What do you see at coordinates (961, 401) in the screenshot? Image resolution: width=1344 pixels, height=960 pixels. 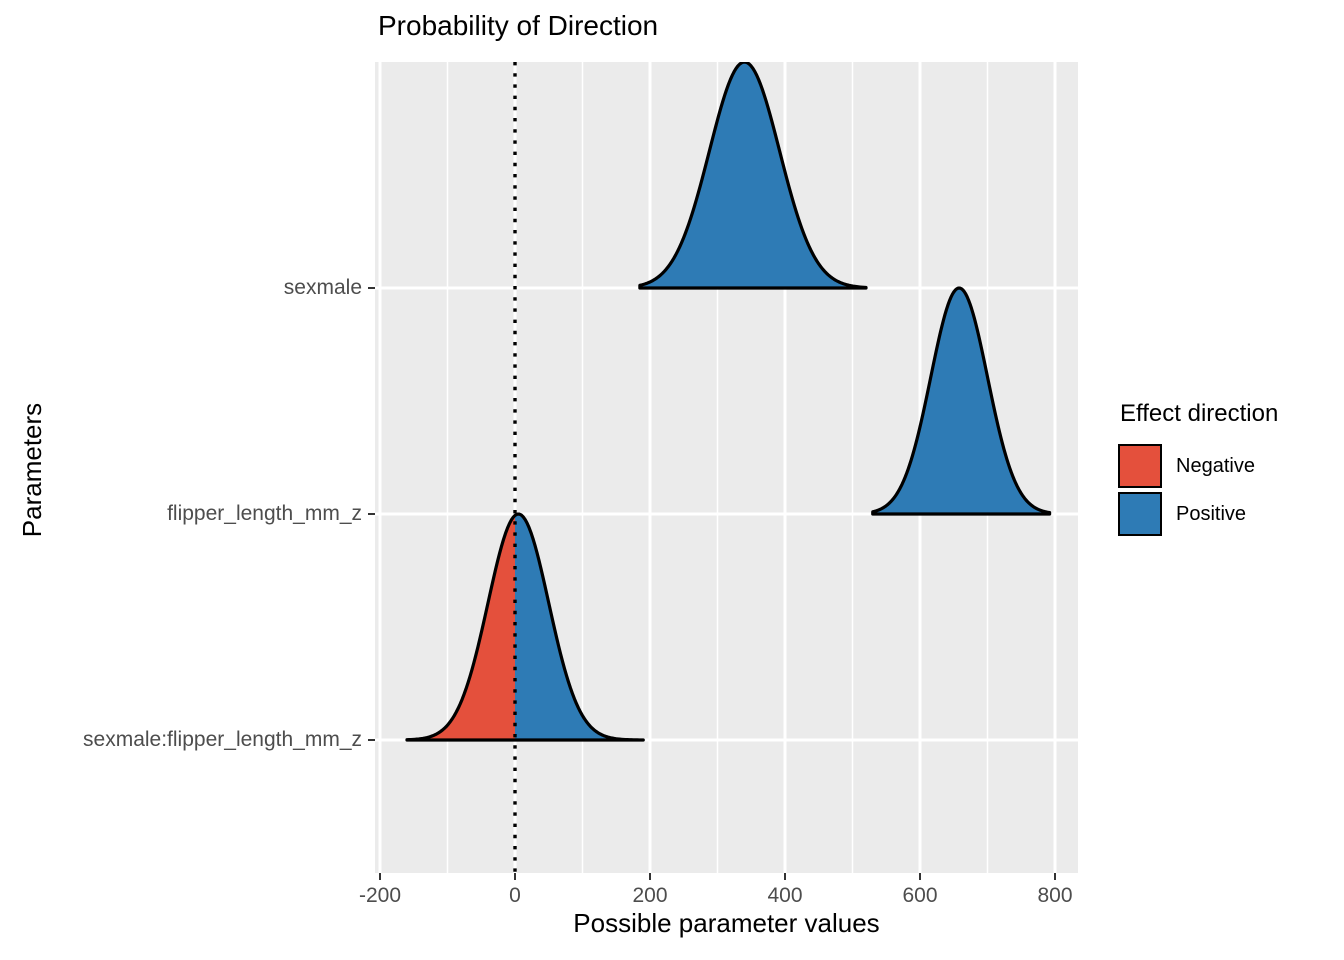 I see `density-curve-flipper-length-mm-z` at bounding box center [961, 401].